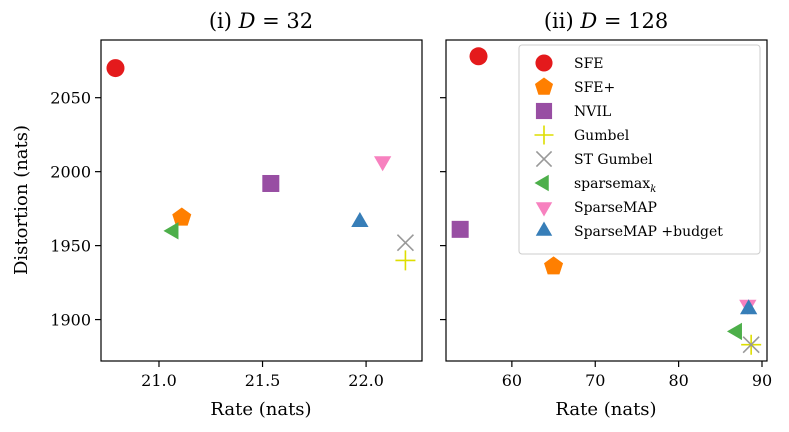 The height and width of the screenshot is (432, 789). I want to click on legend-label-st-gumbel: ST Gumbel, so click(613, 160).